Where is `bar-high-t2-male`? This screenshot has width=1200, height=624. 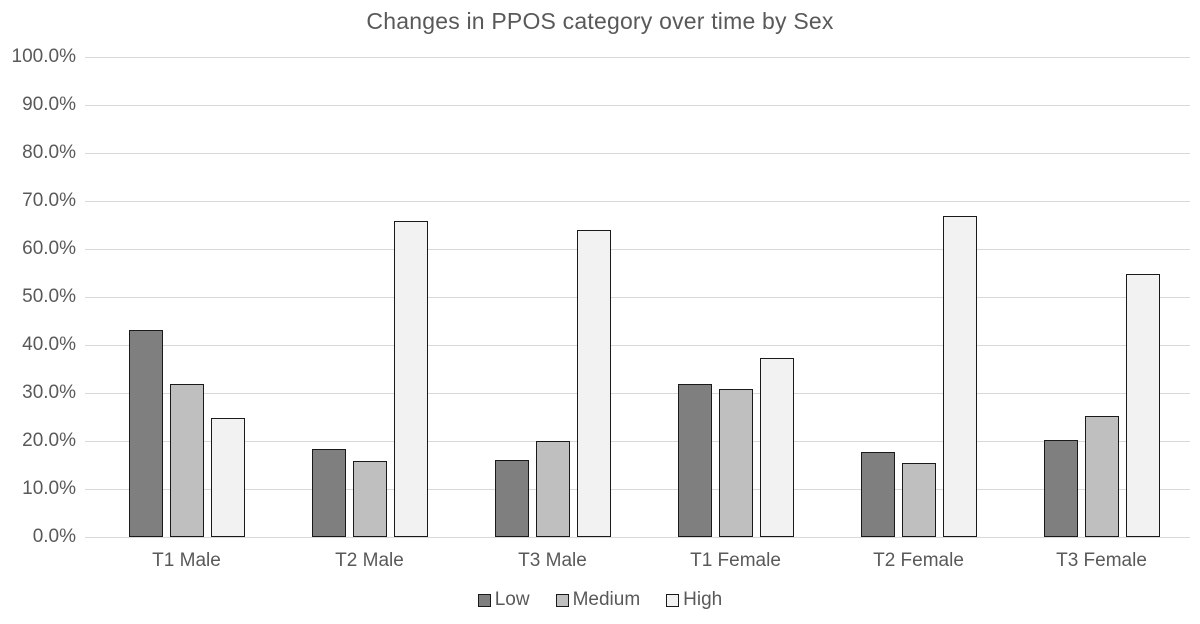
bar-high-t2-male is located at coordinates (410, 379).